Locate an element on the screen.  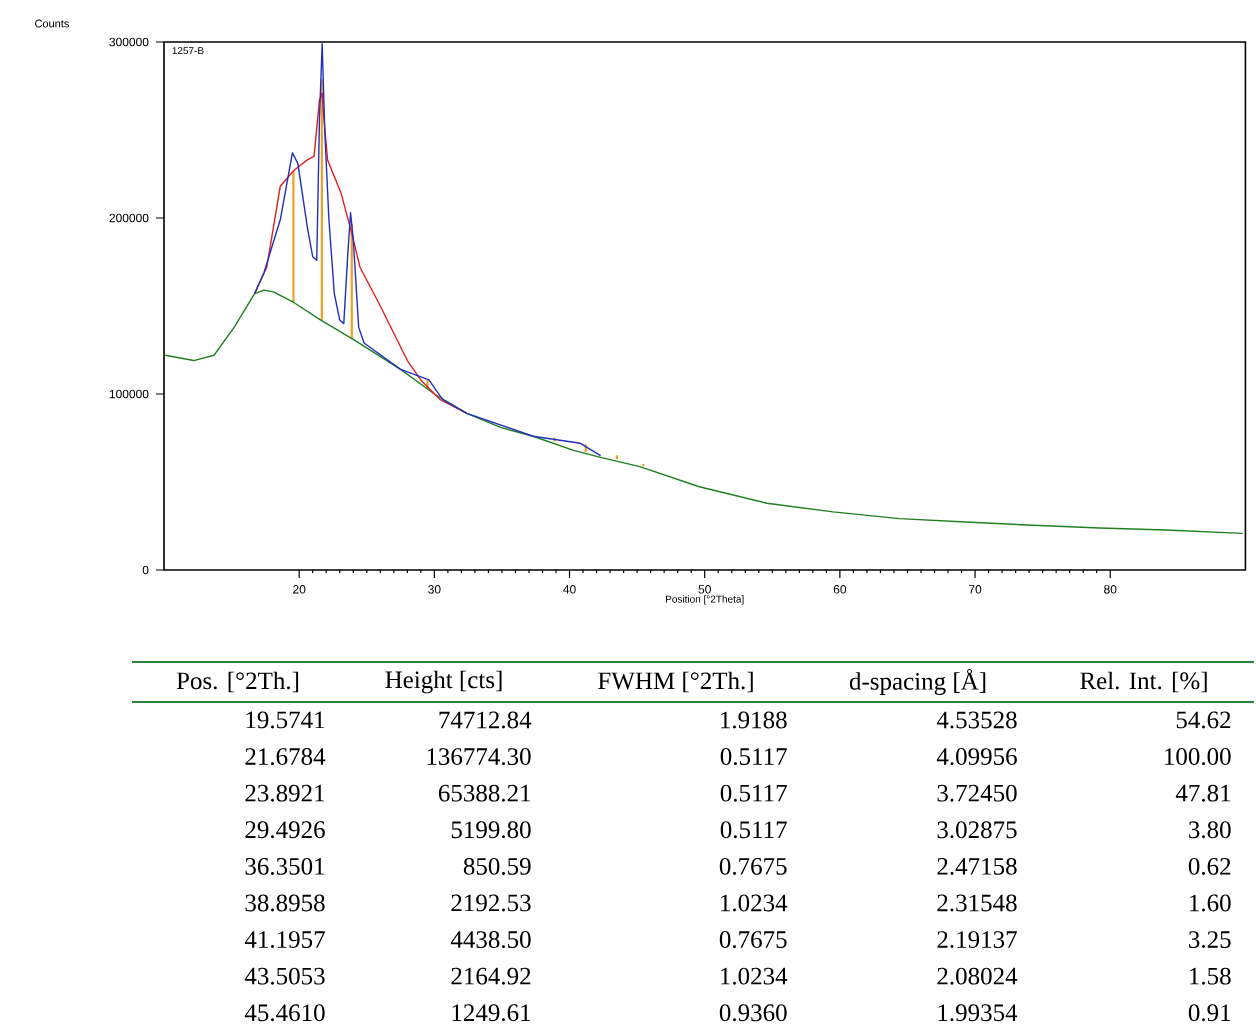
text: 2.31548 is located at coordinates (977, 903).